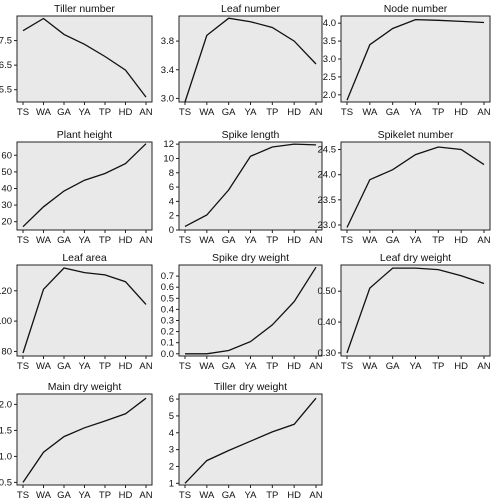 The height and width of the screenshot is (500, 496). What do you see at coordinates (171, 173) in the screenshot?
I see `y-tick-label: 8` at bounding box center [171, 173].